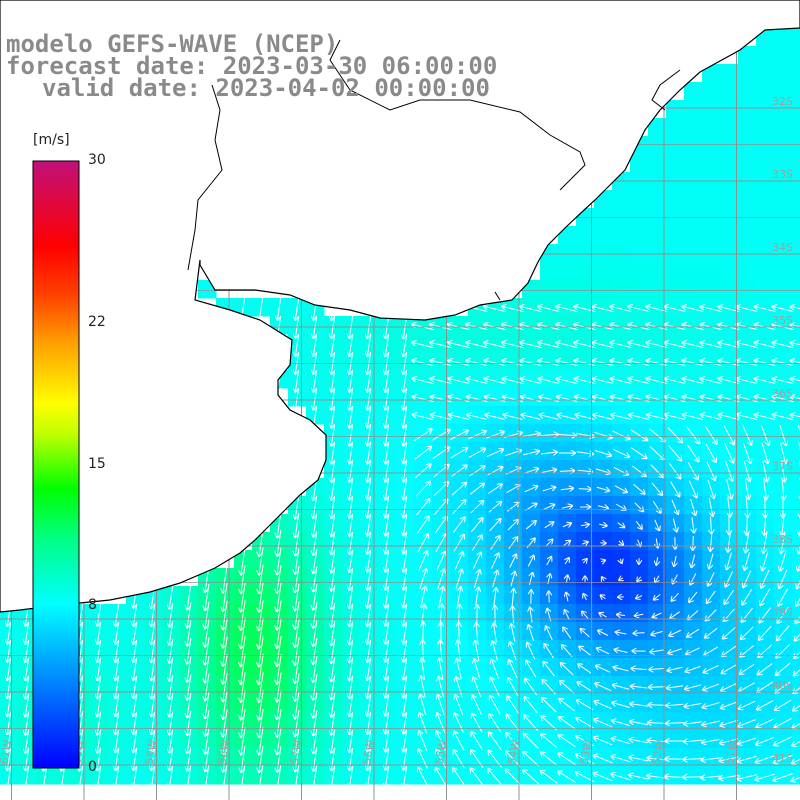 This screenshot has width=800, height=800. Describe the element at coordinates (782, 758) in the screenshot. I see `latitude-label: 41S` at that location.